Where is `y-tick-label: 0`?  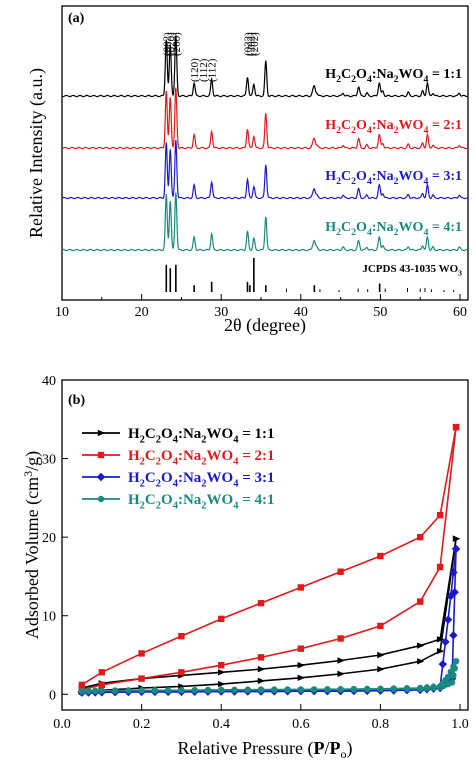
y-tick-label: 0 is located at coordinates (52, 695).